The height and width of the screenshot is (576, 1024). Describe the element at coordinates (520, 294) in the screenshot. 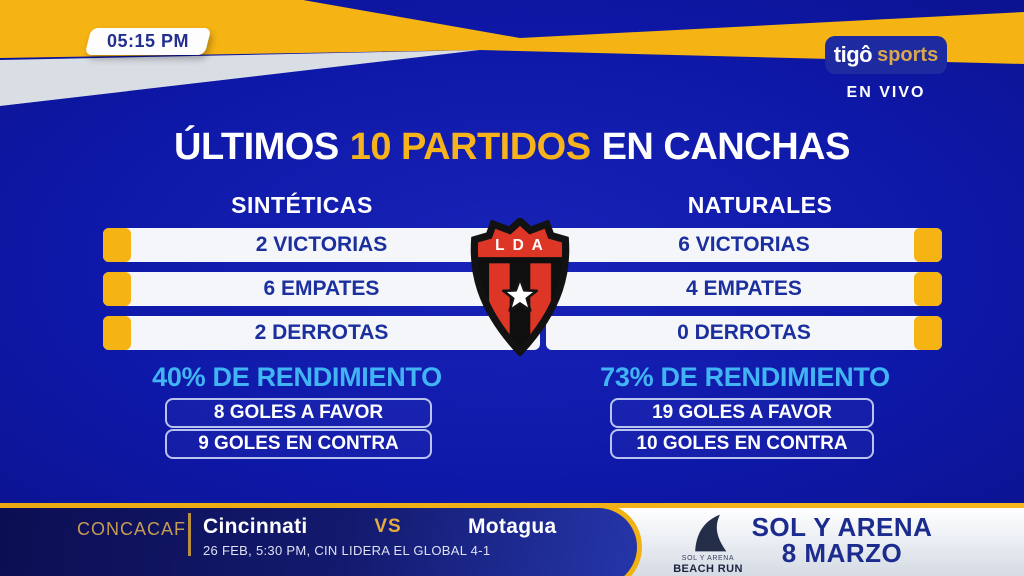

I see `crest-star-icon` at that location.